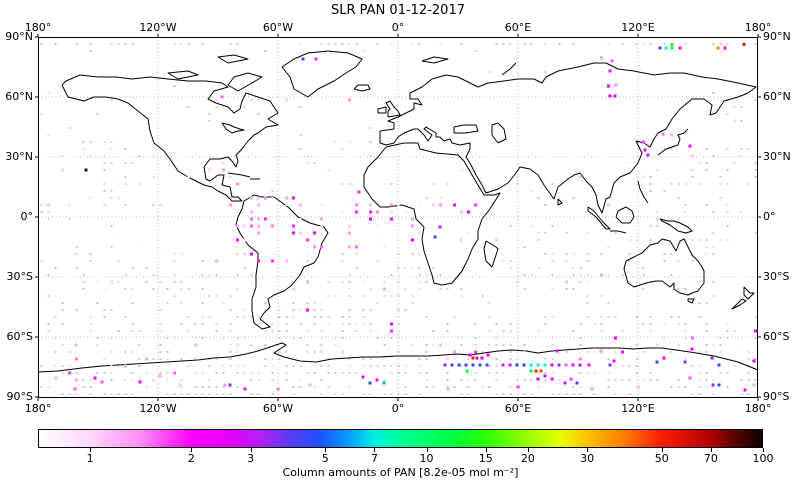 This screenshot has width=800, height=488. Describe the element at coordinates (676, 226) in the screenshot. I see `coastline-path` at that location.